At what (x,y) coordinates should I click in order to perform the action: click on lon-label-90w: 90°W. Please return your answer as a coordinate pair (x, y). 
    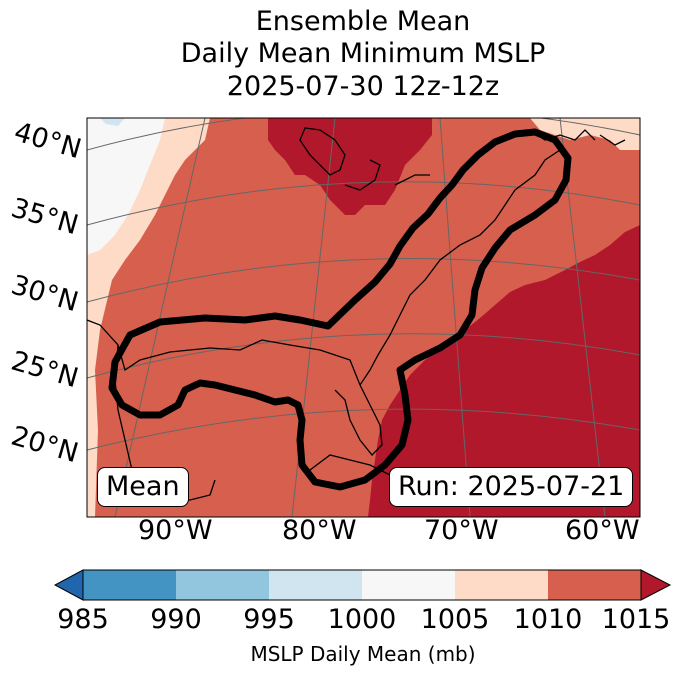
    Looking at the image, I should click on (175, 530).